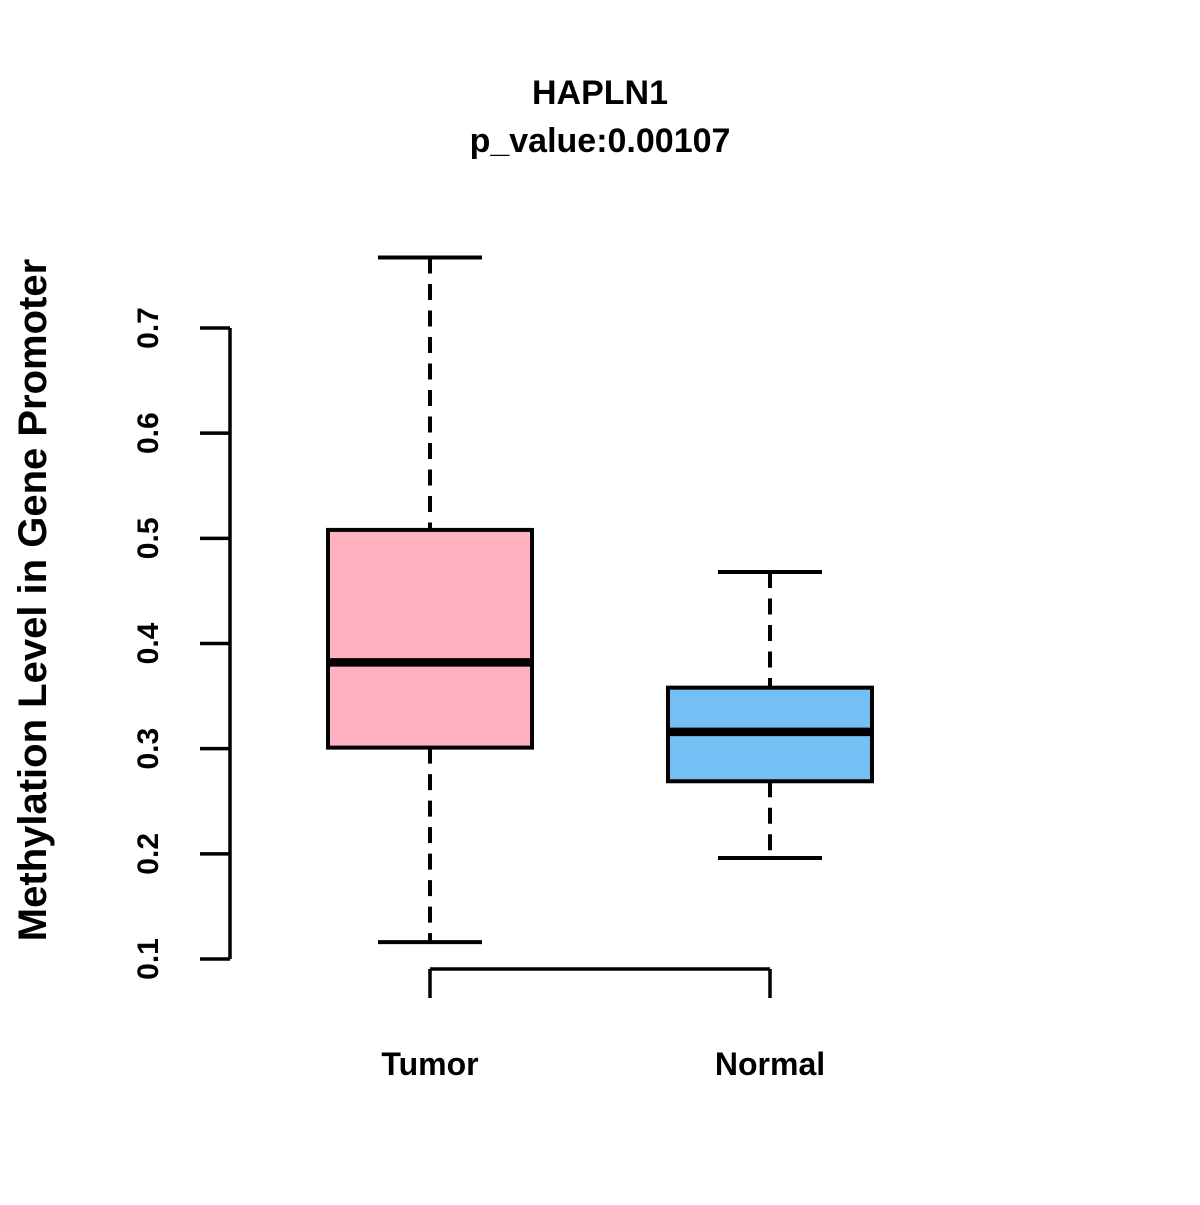 The height and width of the screenshot is (1205, 1200). Describe the element at coordinates (148, 959) in the screenshot. I see `y-tick-label: 0.1` at that location.